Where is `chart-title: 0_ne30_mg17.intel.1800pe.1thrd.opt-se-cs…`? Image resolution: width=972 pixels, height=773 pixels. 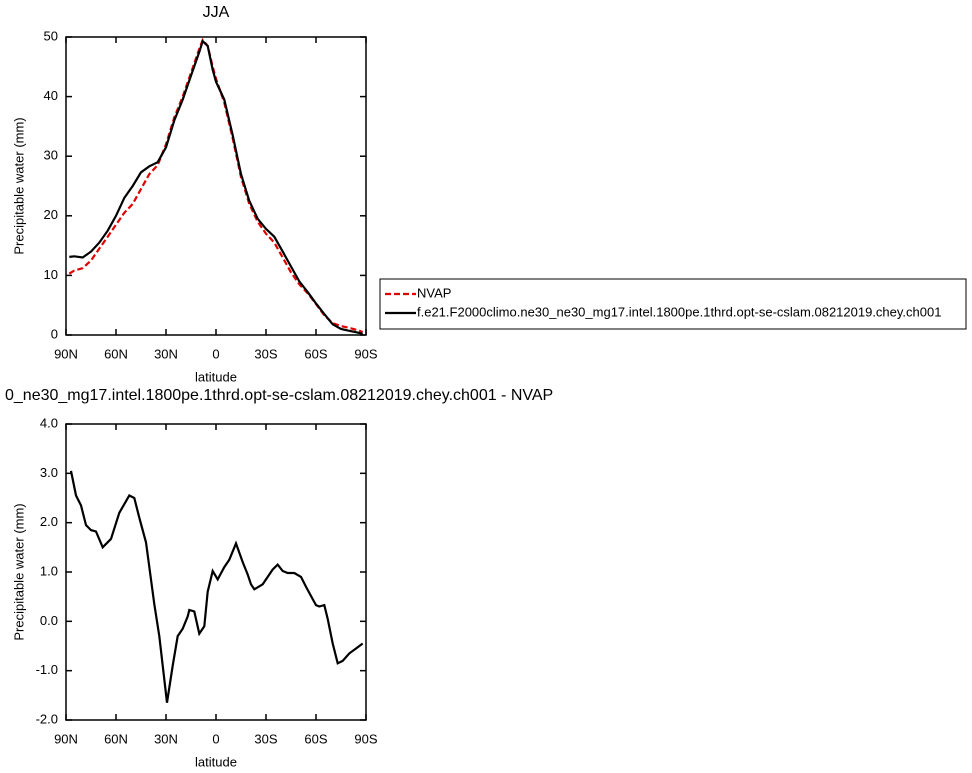
chart-title: 0_ne30_mg17.intel.1800pe.1thrd.opt-se-cs… is located at coordinates (279, 395).